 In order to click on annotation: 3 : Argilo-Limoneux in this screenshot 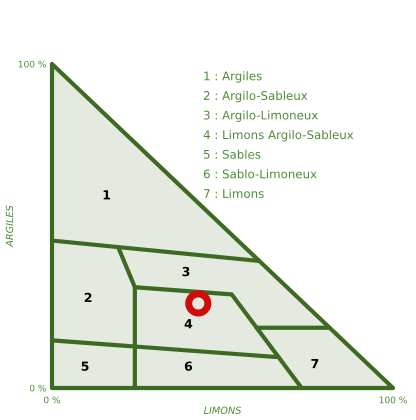, I will do `click(261, 116)`.